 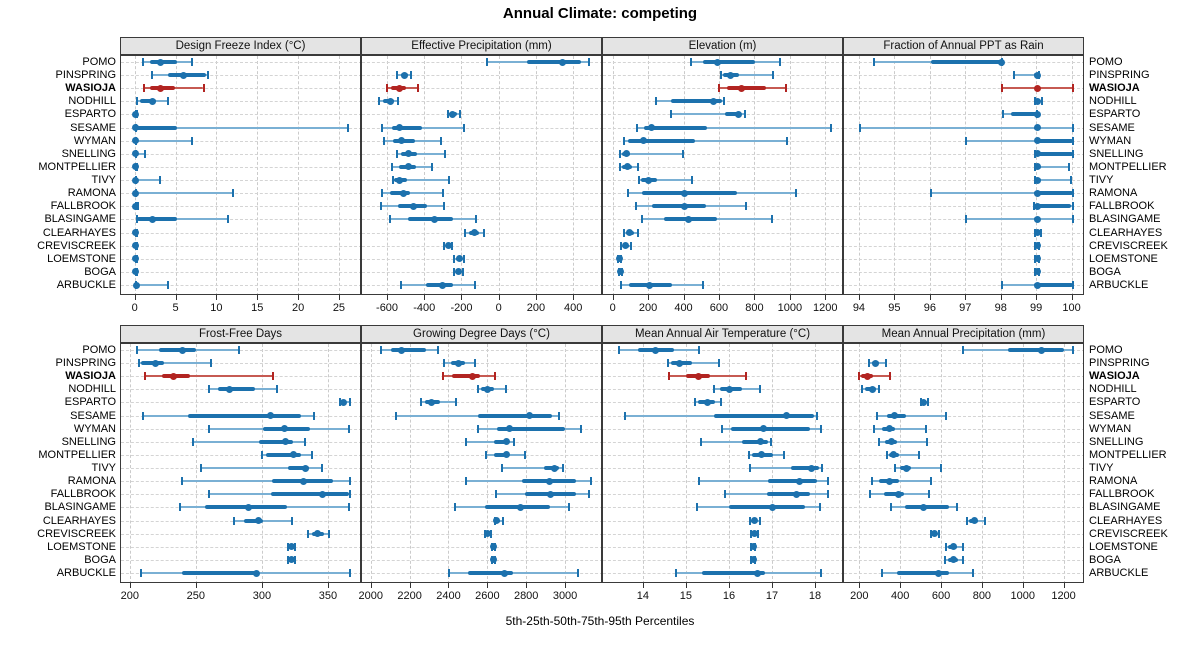 What do you see at coordinates (76, 245) in the screenshot?
I see `site-label-left-creviscreek: CREVISCREEK` at bounding box center [76, 245].